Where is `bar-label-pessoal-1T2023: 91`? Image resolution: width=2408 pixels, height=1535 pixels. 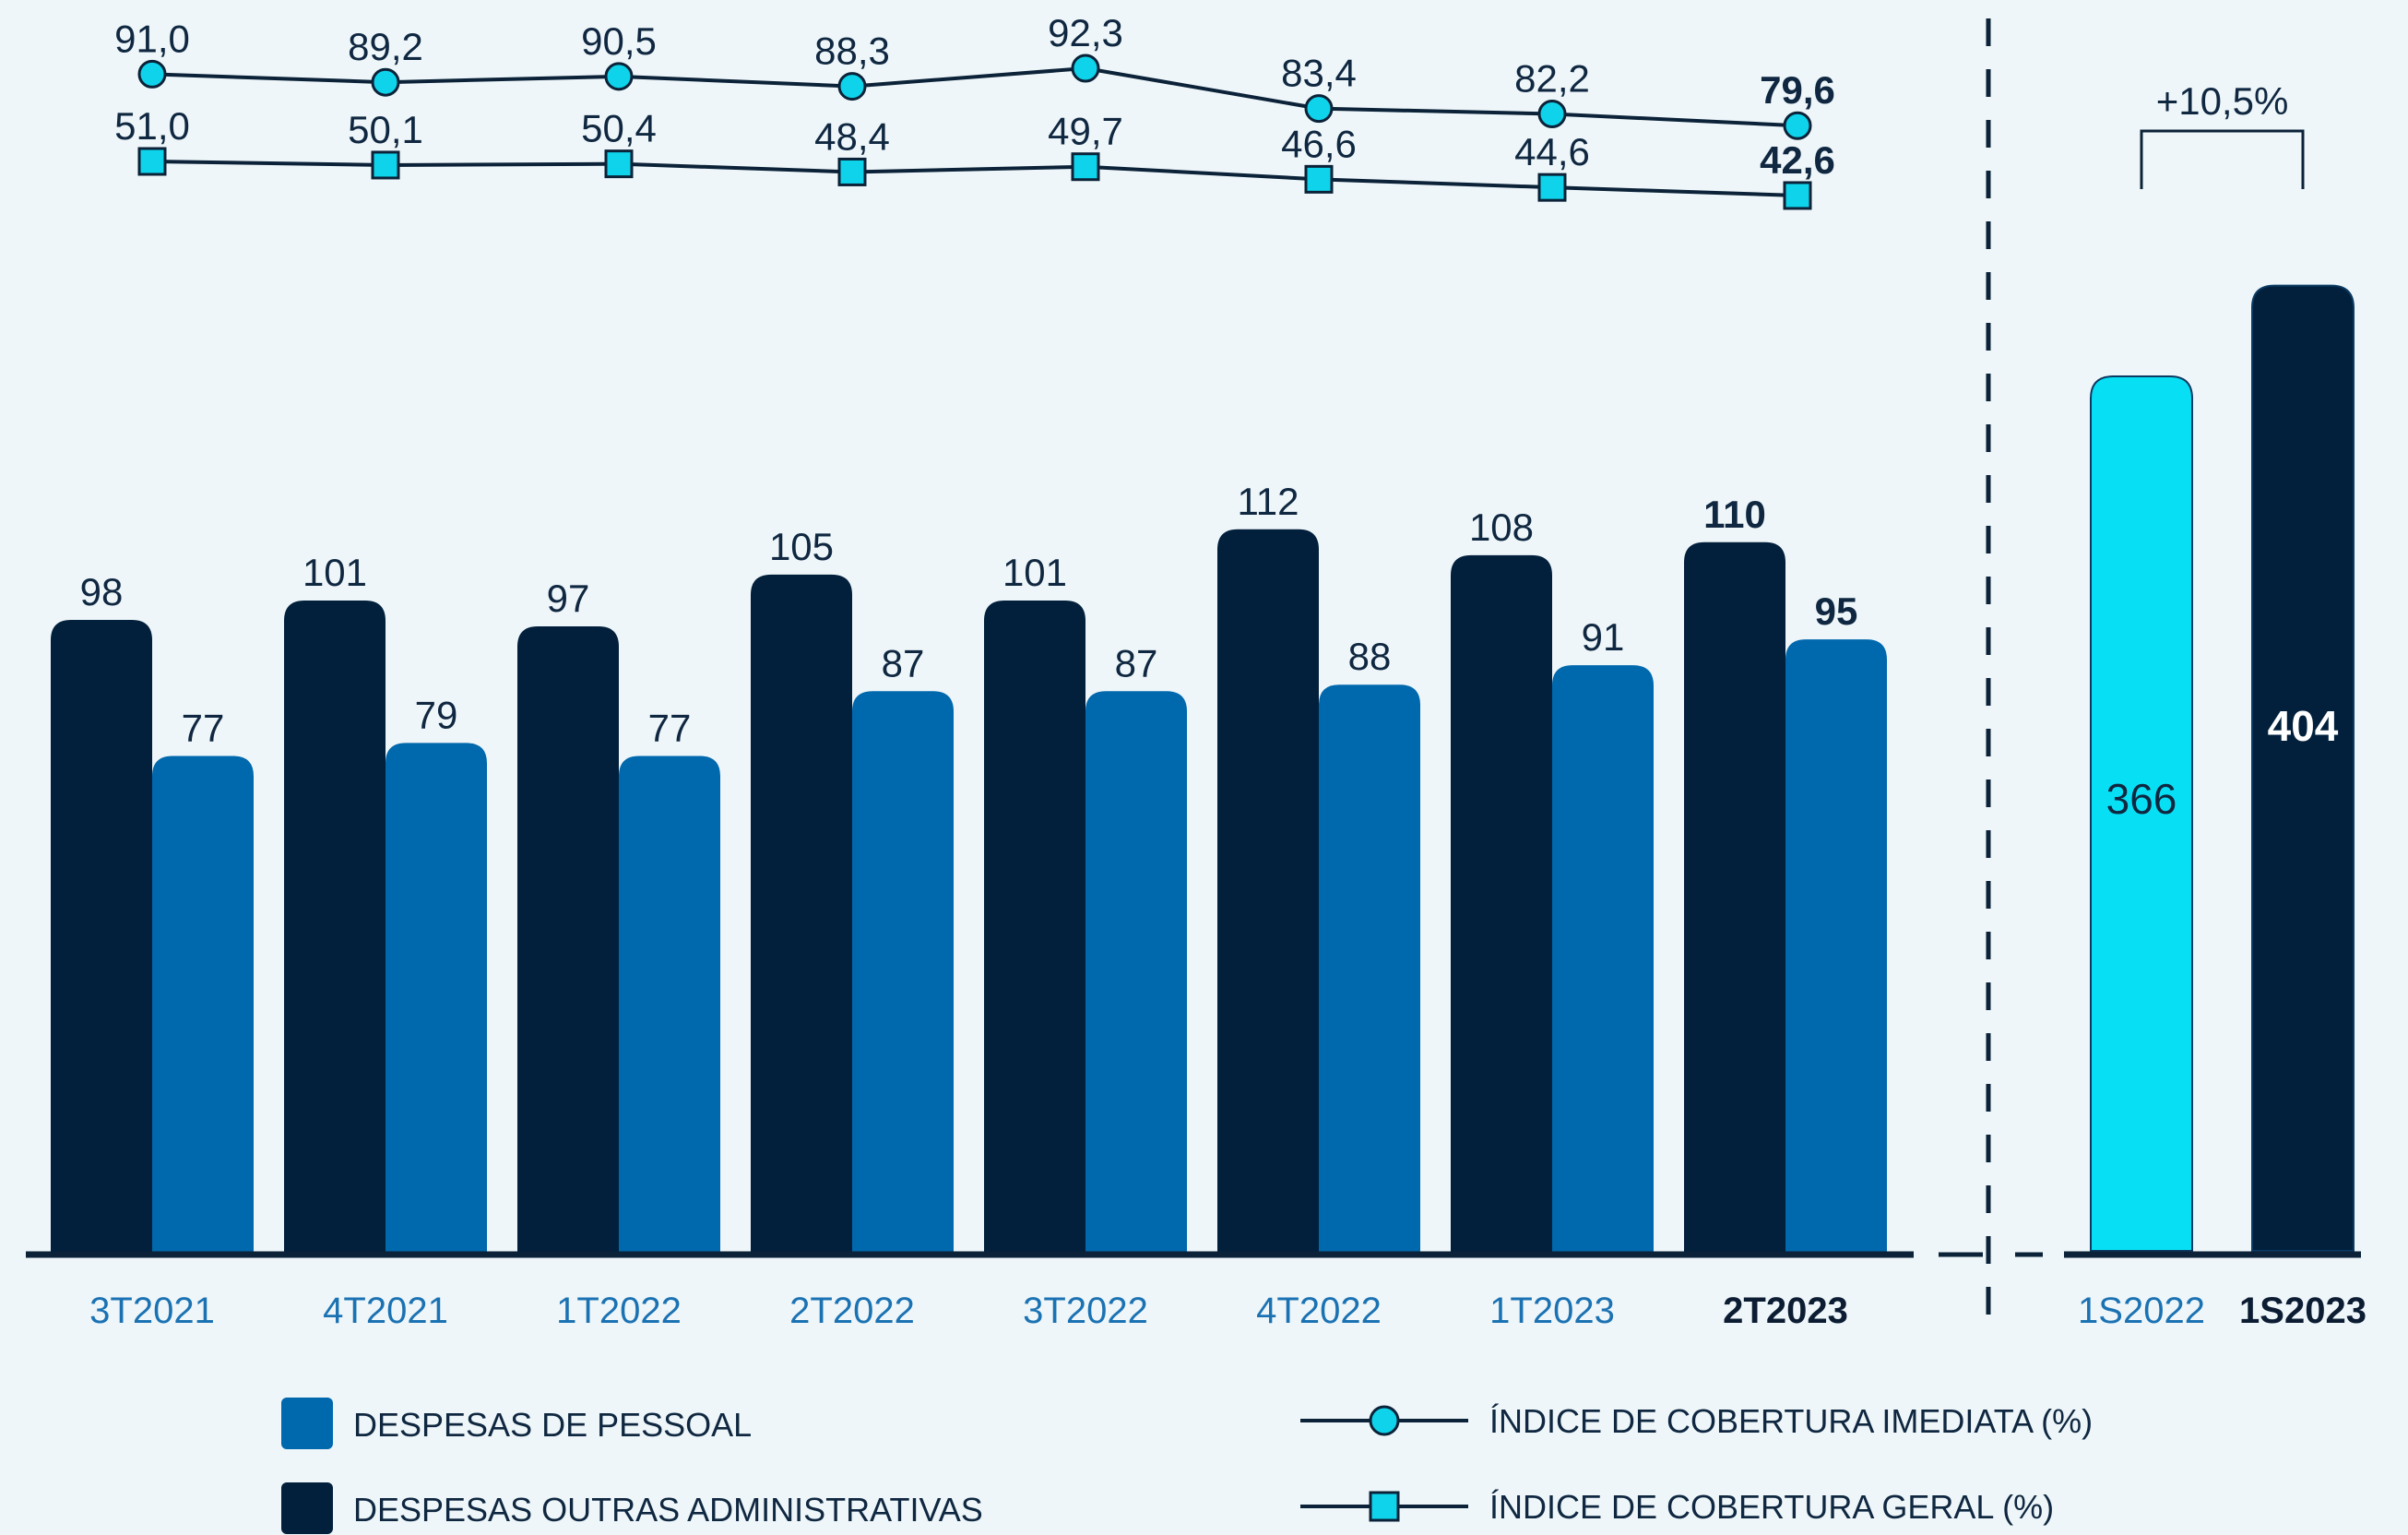 bar-label-pessoal-1T2023: 91 is located at coordinates (1603, 637).